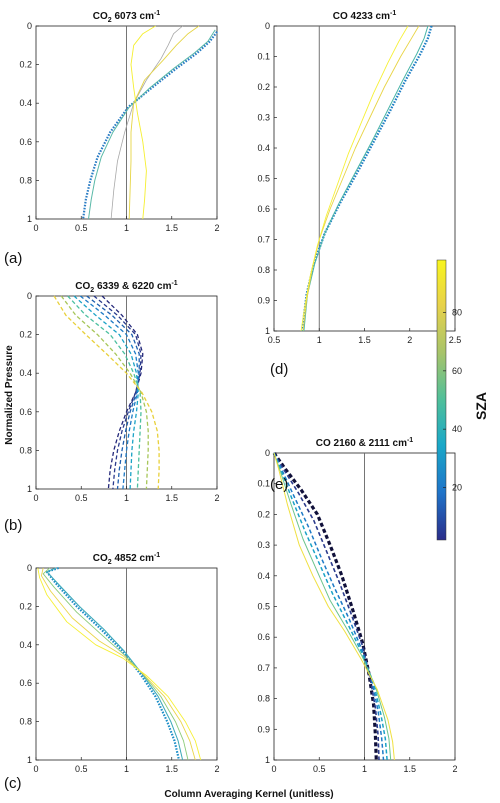 The width and height of the screenshot is (500, 803). Describe the element at coordinates (133, 558) in the screenshot. I see `title-text: 4852 cm` at that location.